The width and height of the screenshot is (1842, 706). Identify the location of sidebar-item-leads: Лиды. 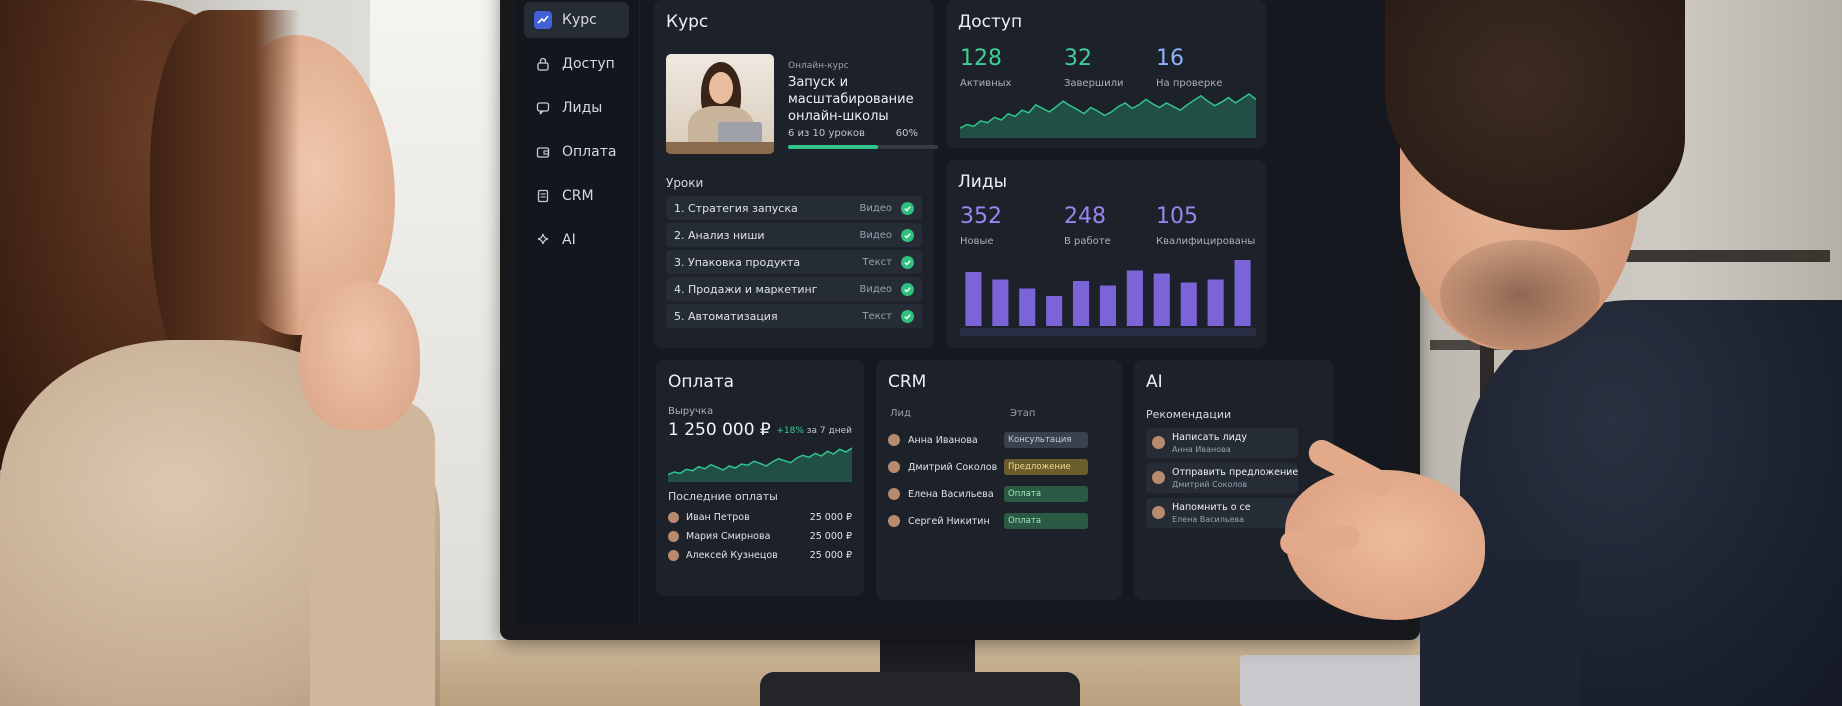
(576, 108).